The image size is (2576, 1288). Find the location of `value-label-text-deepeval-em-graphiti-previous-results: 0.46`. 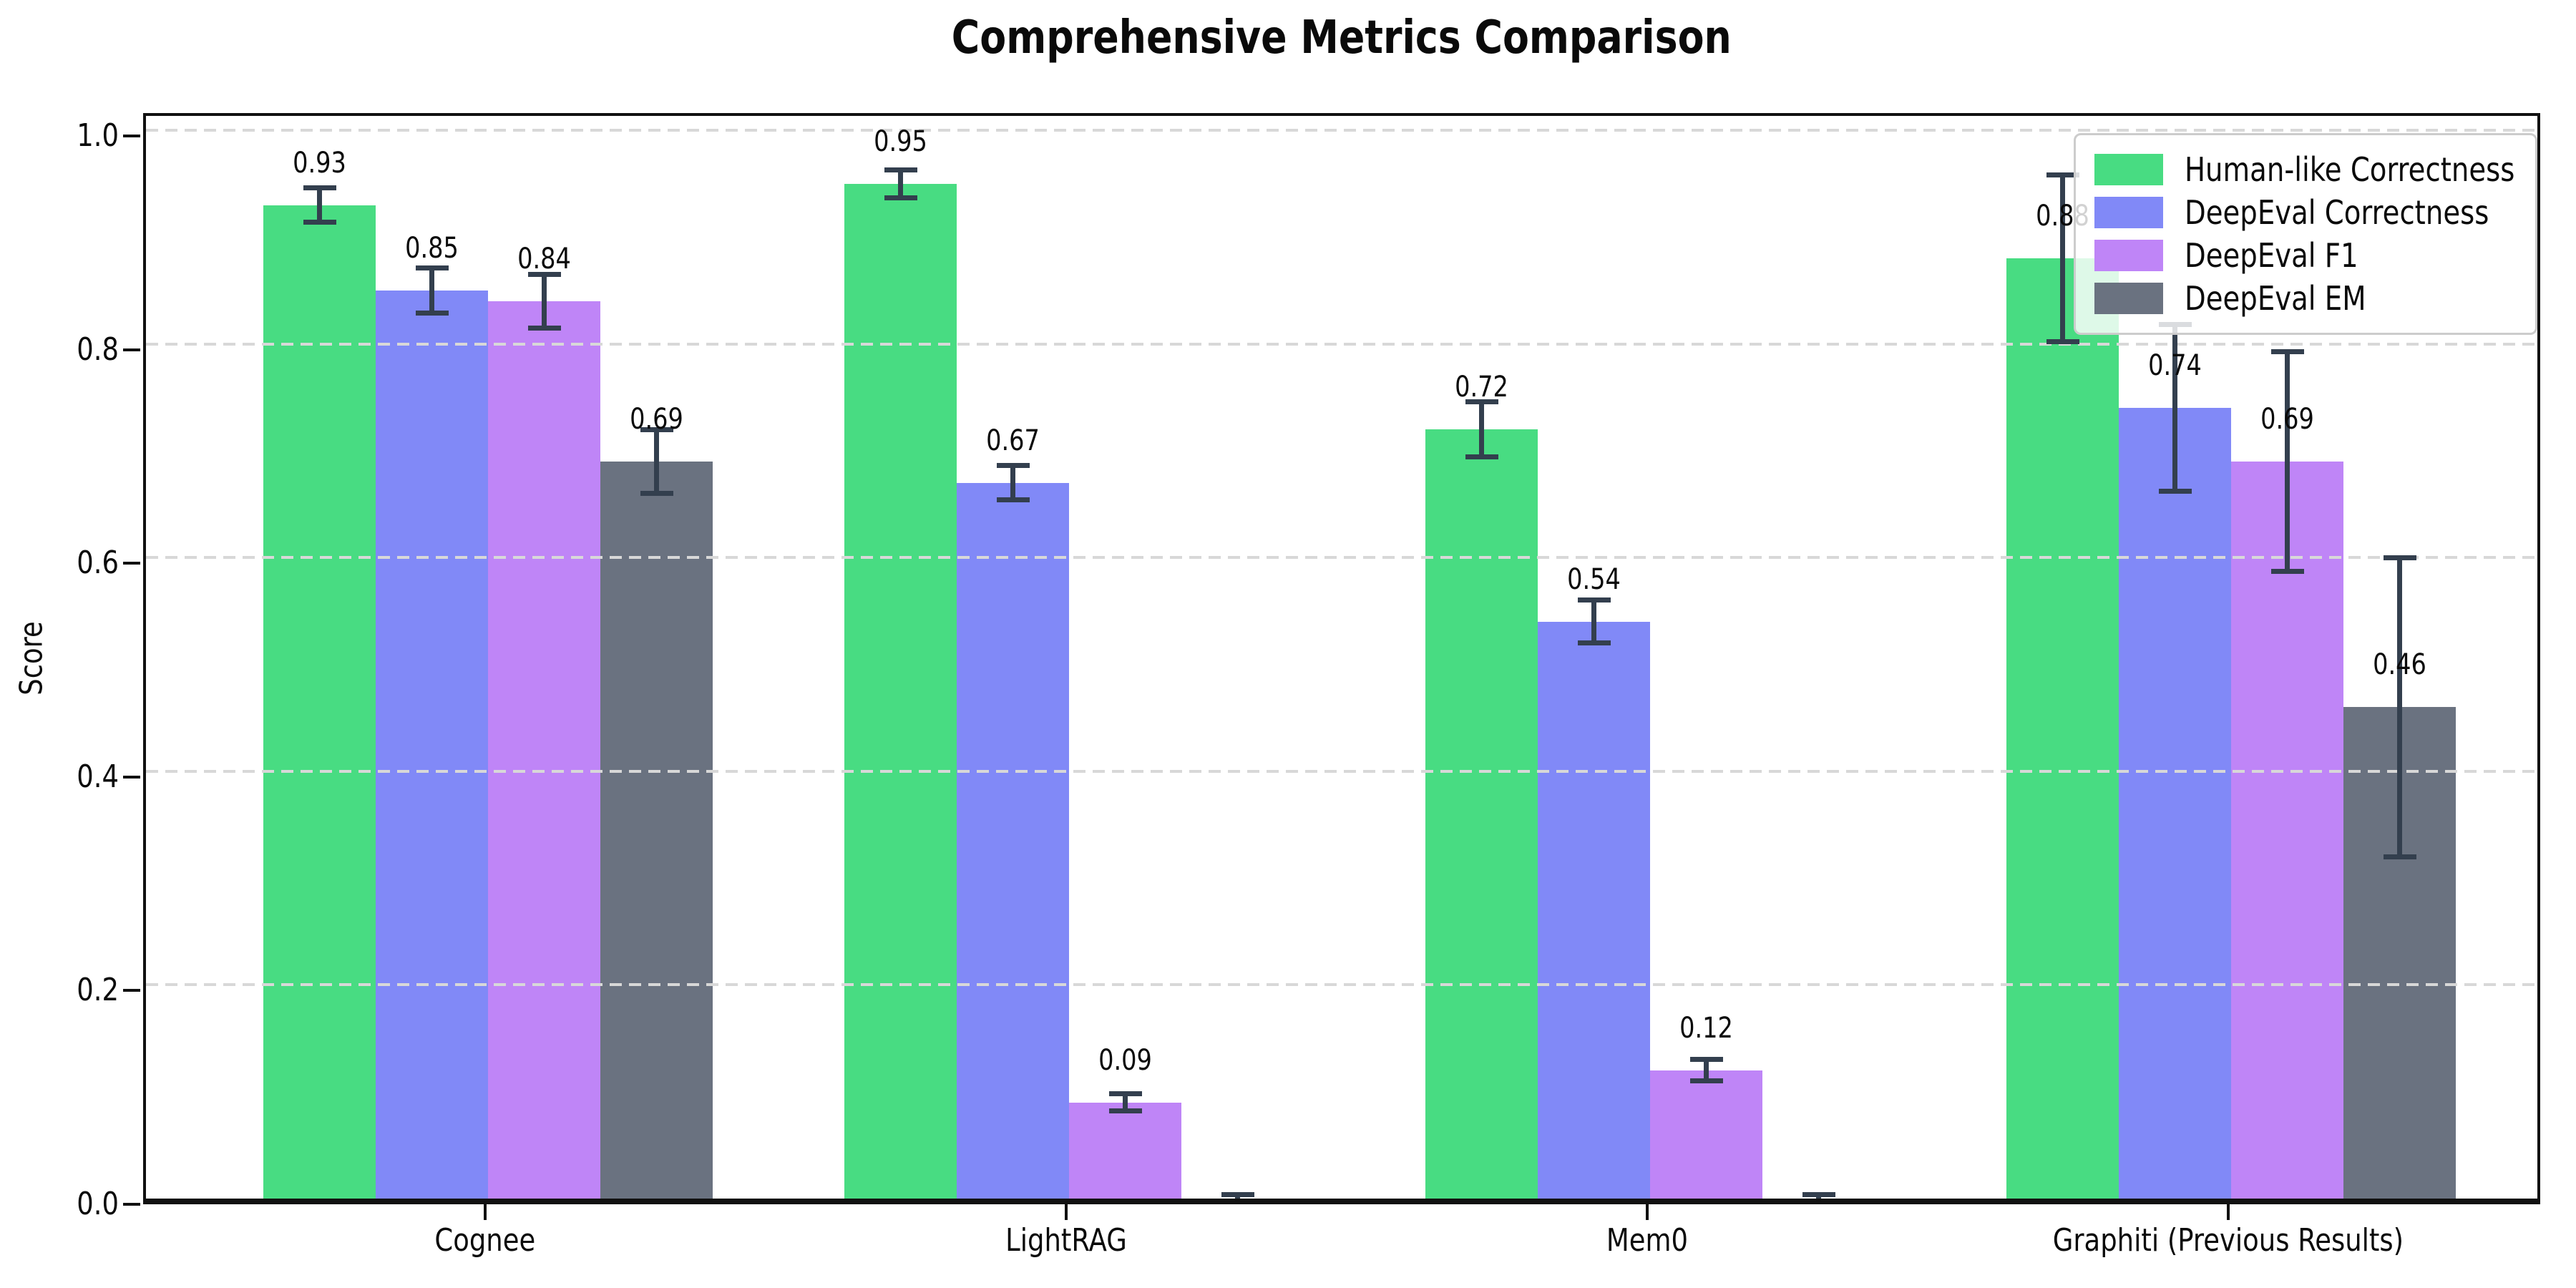

value-label-text-deepeval-em-graphiti-previous-results: 0.46 is located at coordinates (2399, 665).